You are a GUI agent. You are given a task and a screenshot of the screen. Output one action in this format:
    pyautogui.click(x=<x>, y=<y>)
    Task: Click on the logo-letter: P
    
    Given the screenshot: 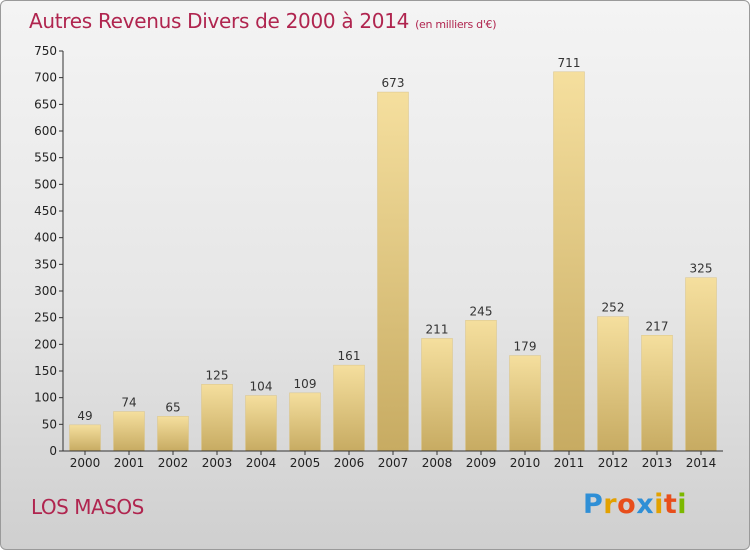 What is the action you would take?
    pyautogui.click(x=593, y=504)
    